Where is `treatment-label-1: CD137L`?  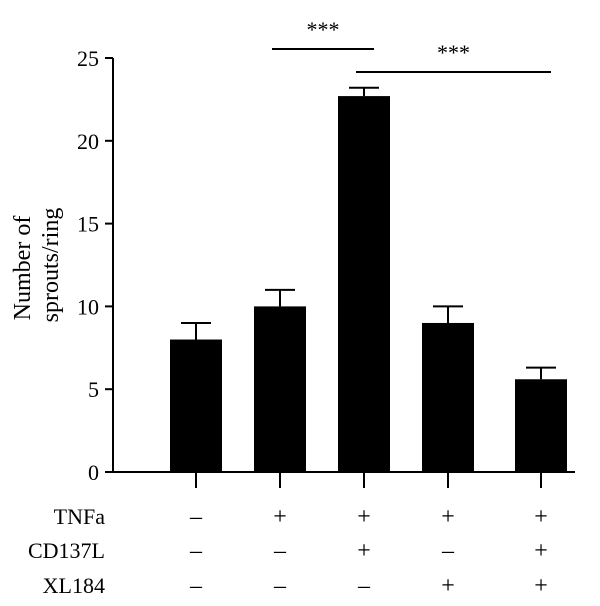
treatment-label-1: CD137L is located at coordinates (66, 550).